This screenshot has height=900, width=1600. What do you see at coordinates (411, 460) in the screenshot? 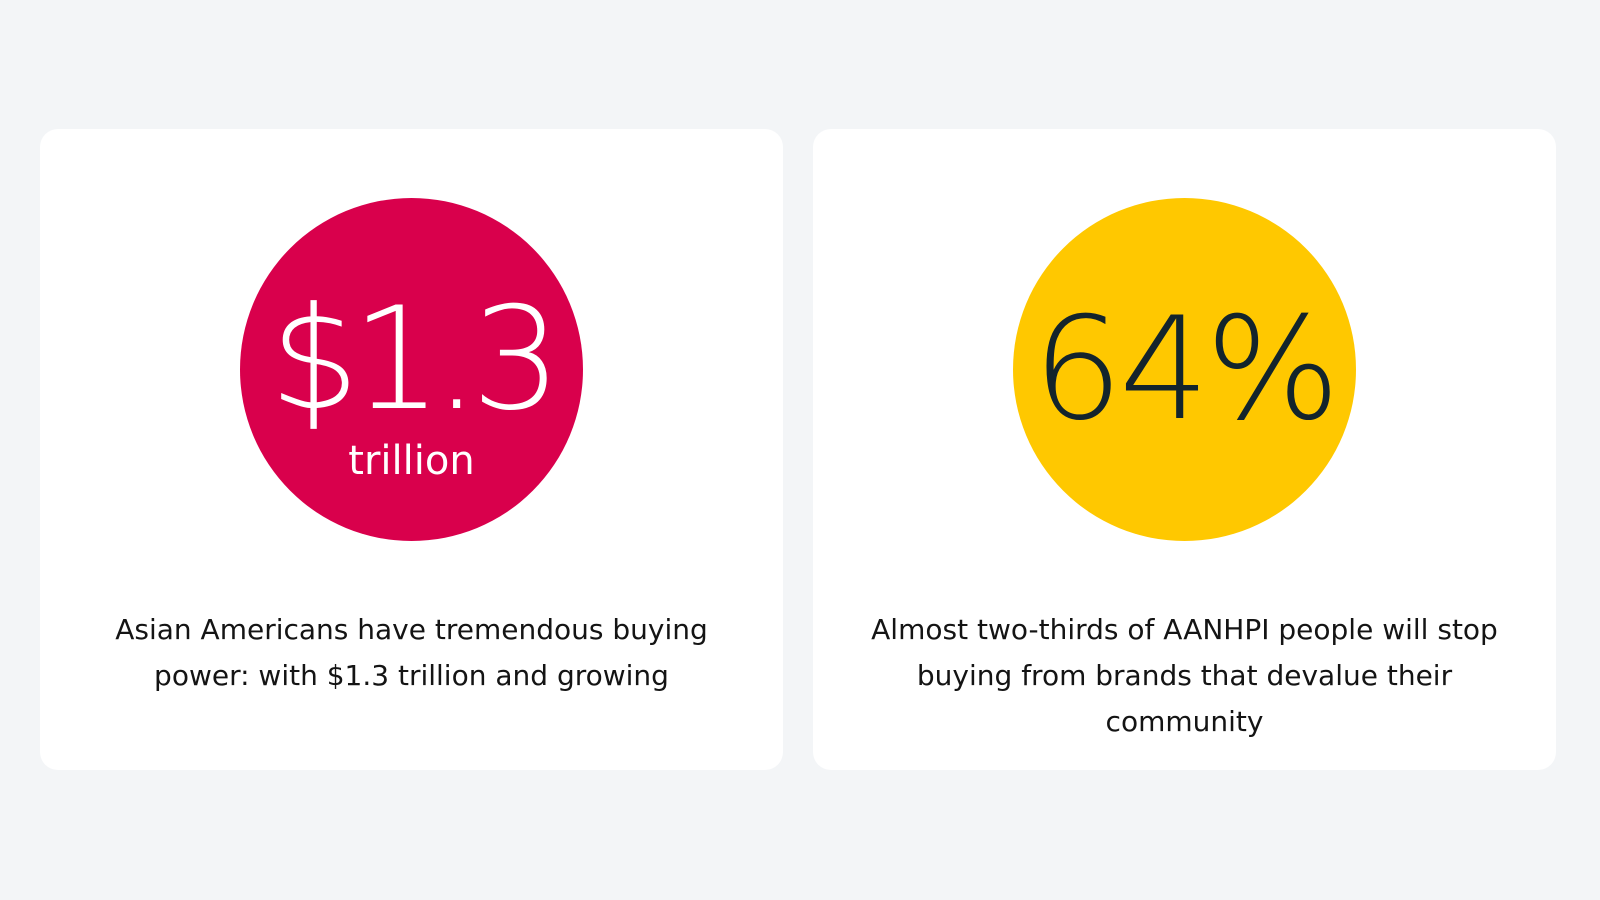
I see `stat-unit: trillion` at bounding box center [411, 460].